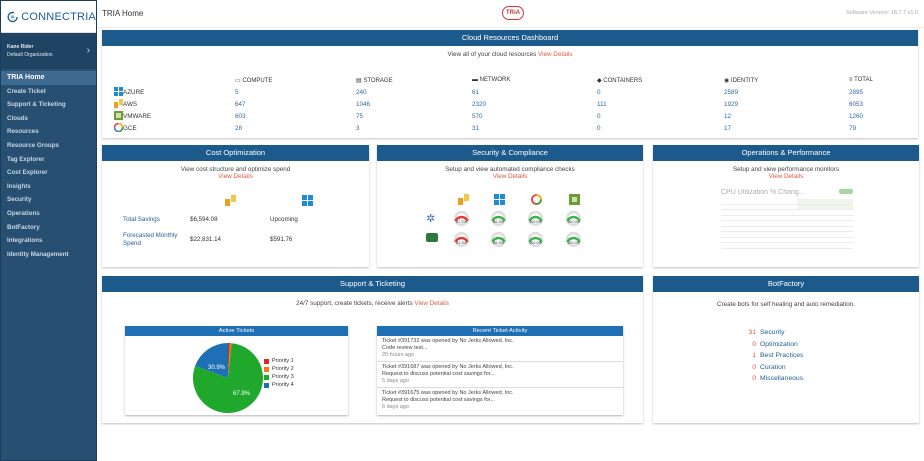 Image resolution: width=924 pixels, height=461 pixels. I want to click on legend-item: Priority 3, so click(279, 377).